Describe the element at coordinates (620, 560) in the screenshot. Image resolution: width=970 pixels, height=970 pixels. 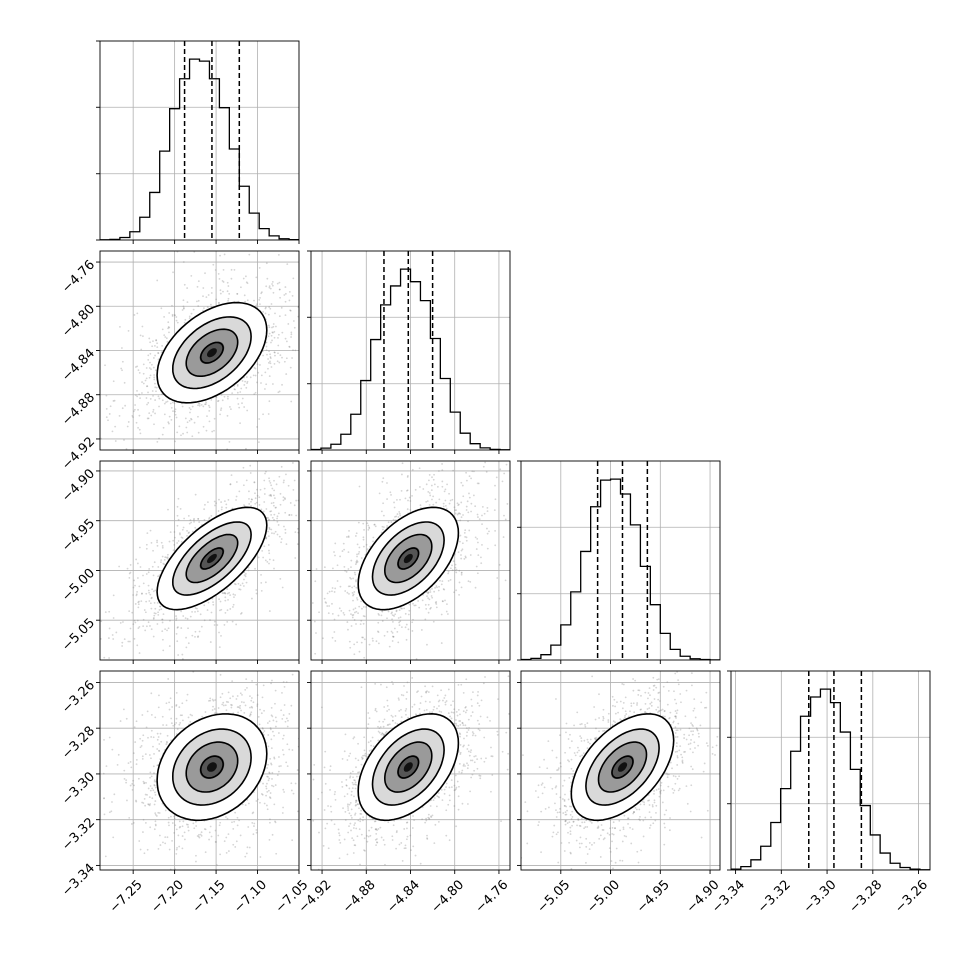
I see `panel-frame` at that location.